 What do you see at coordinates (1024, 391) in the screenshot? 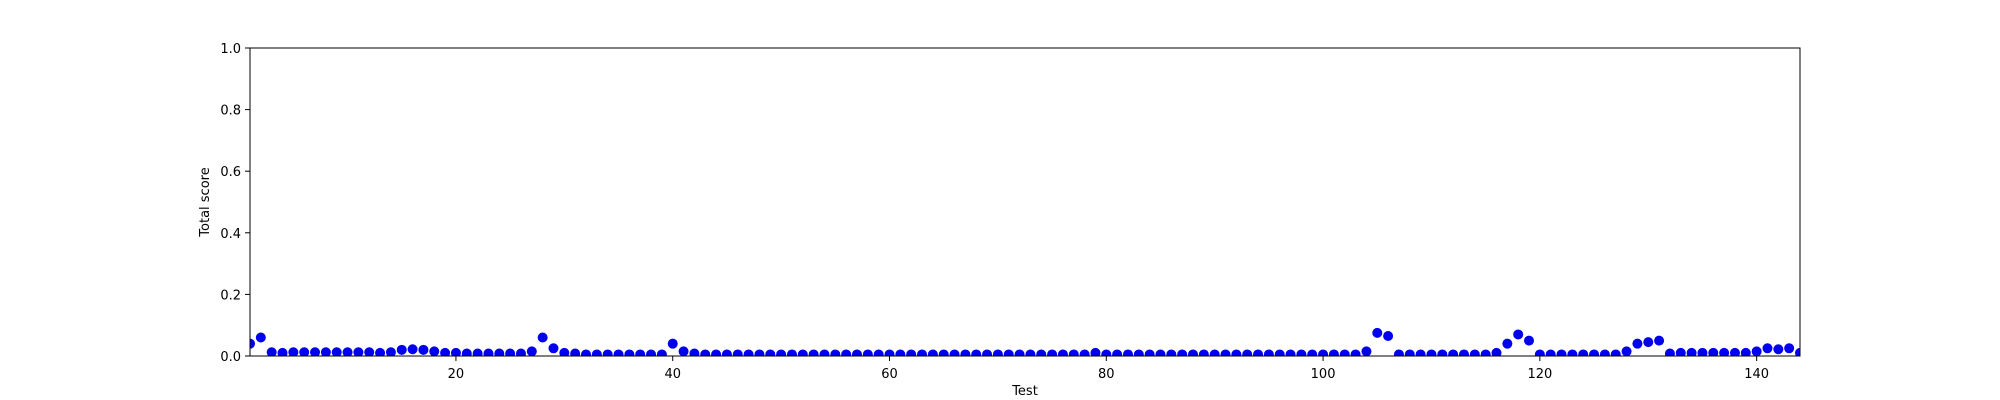
I see `x-axis-label: Test` at bounding box center [1024, 391].